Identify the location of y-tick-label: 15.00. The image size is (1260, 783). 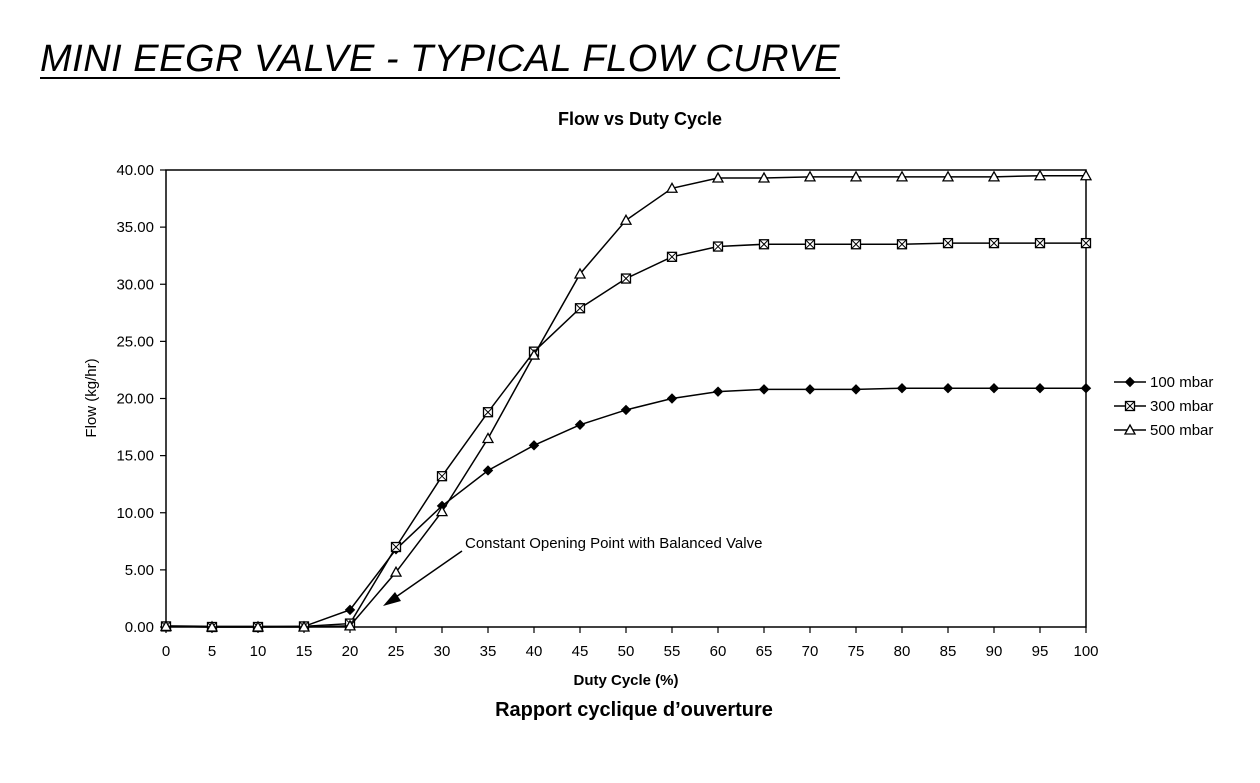
(135, 456).